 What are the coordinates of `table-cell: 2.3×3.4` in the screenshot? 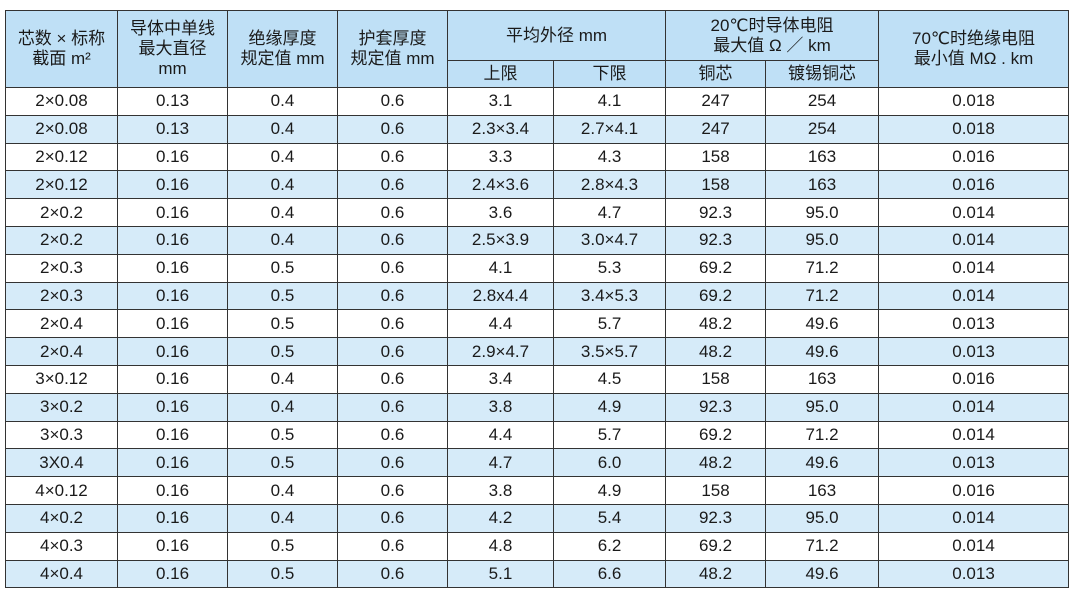 It's located at (500, 129).